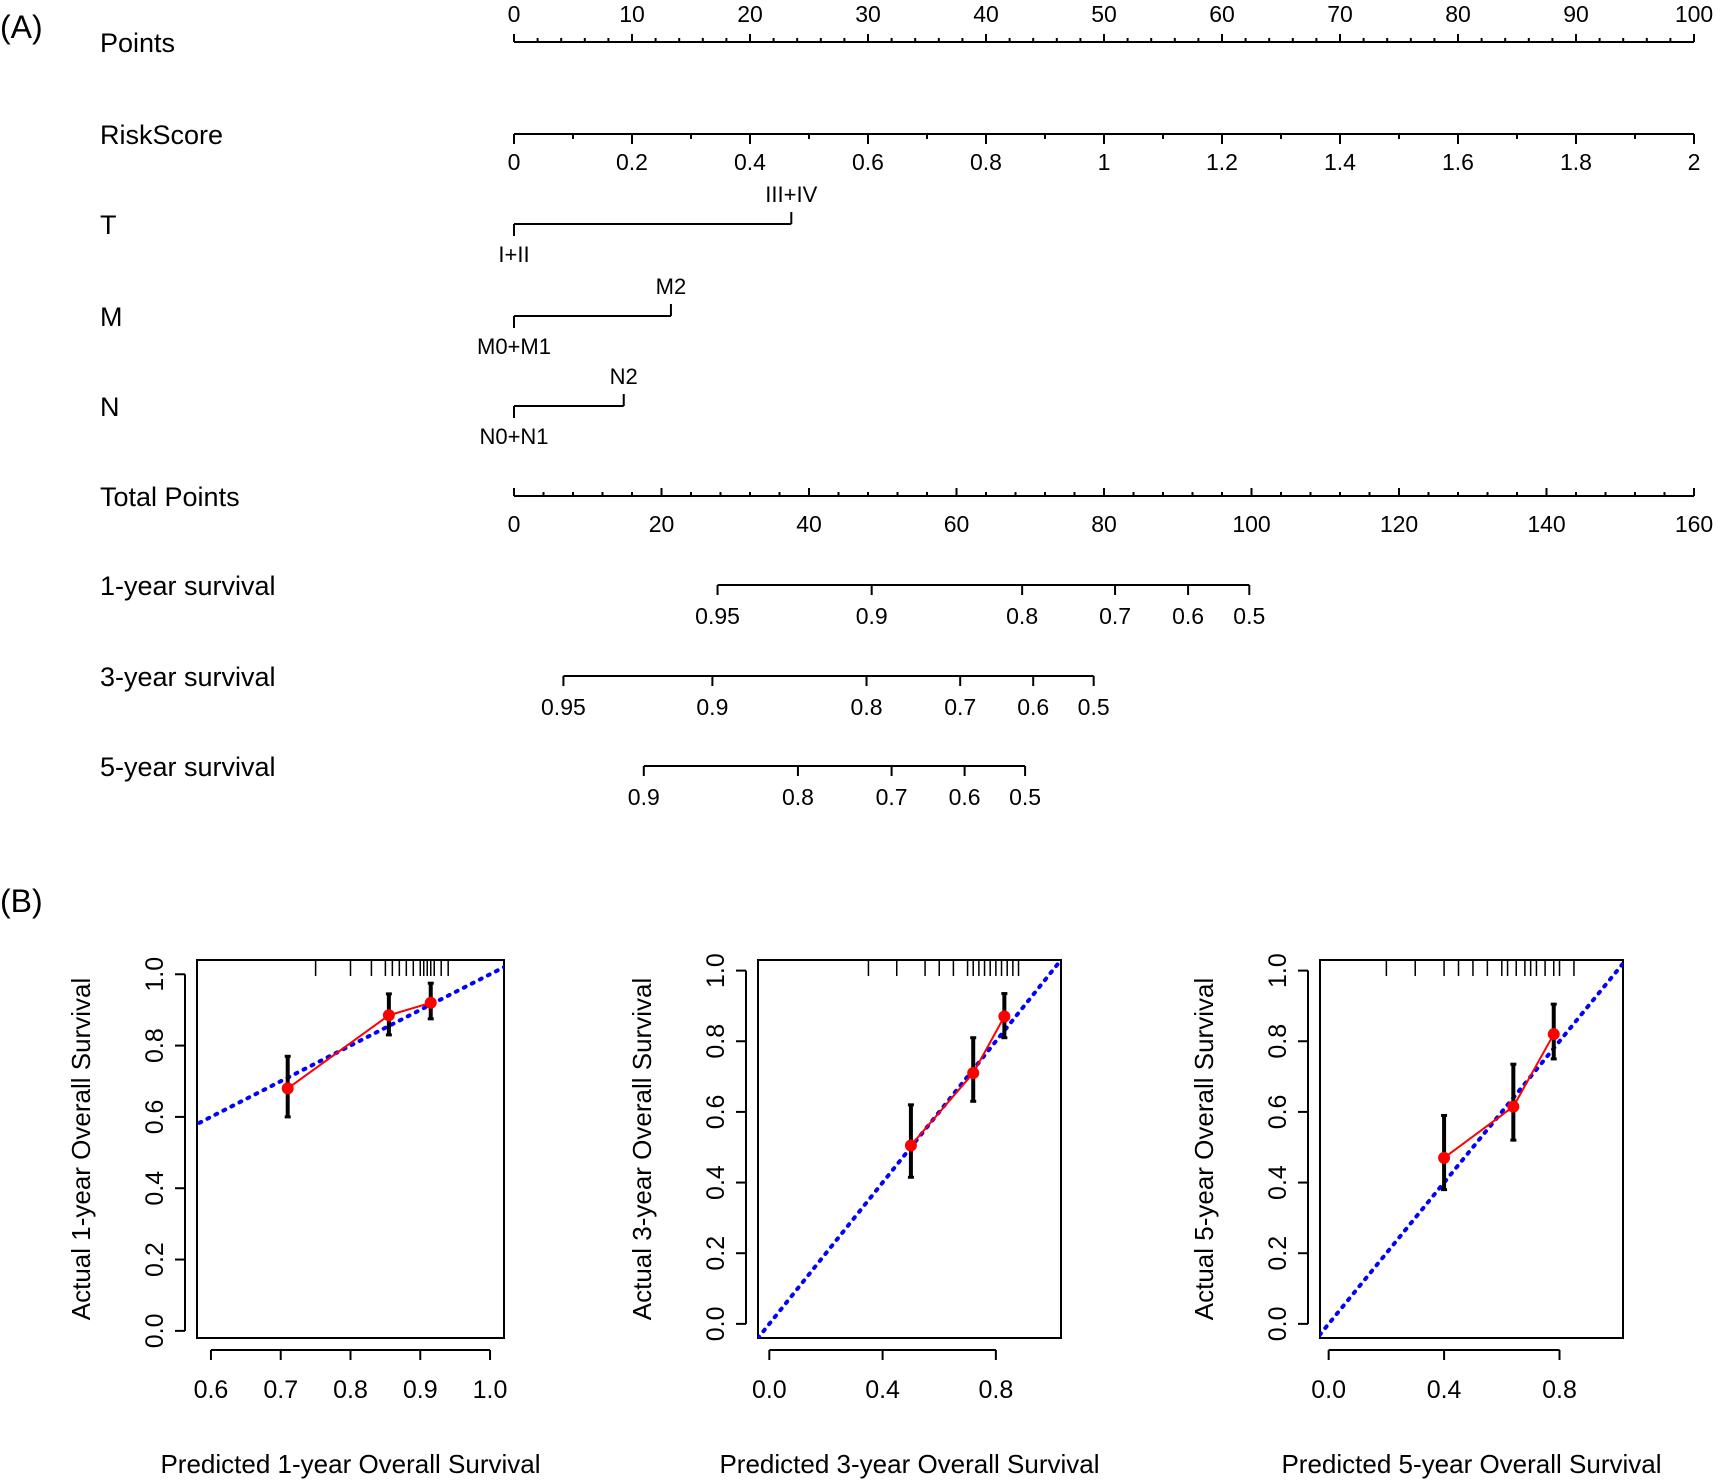 The width and height of the screenshot is (1721, 1481). I want to click on riskscore-tick-label: 0.2, so click(632, 162).